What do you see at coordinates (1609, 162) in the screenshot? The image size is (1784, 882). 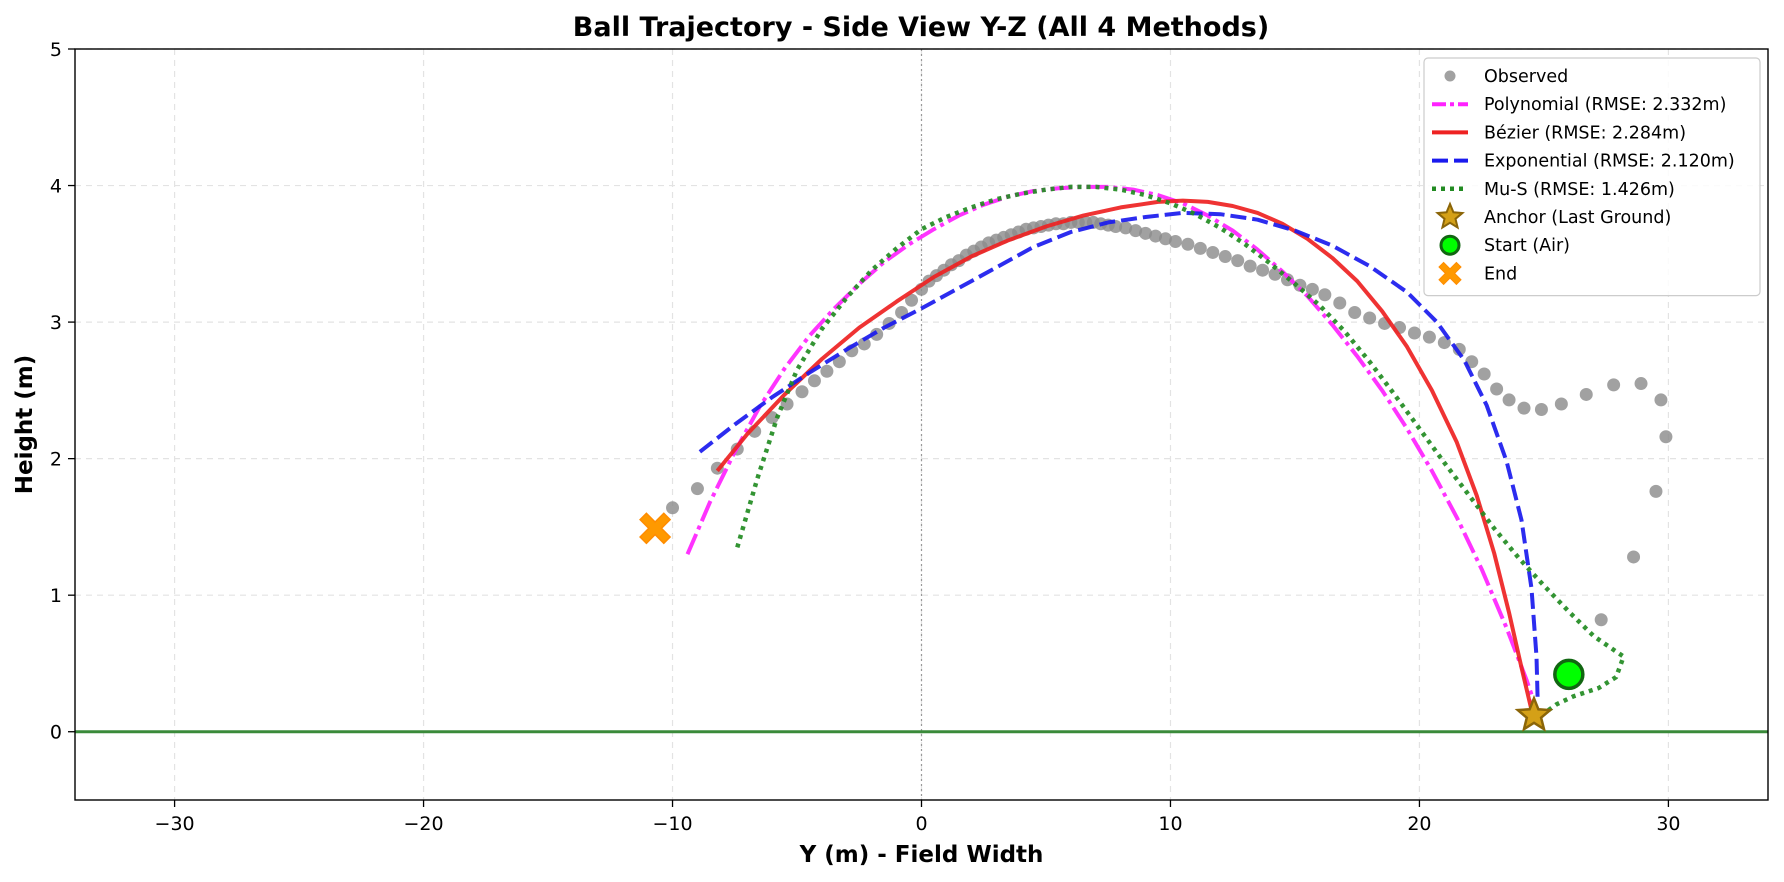 I see `legend-label: Exponential (RMSE: 2.120m)` at bounding box center [1609, 162].